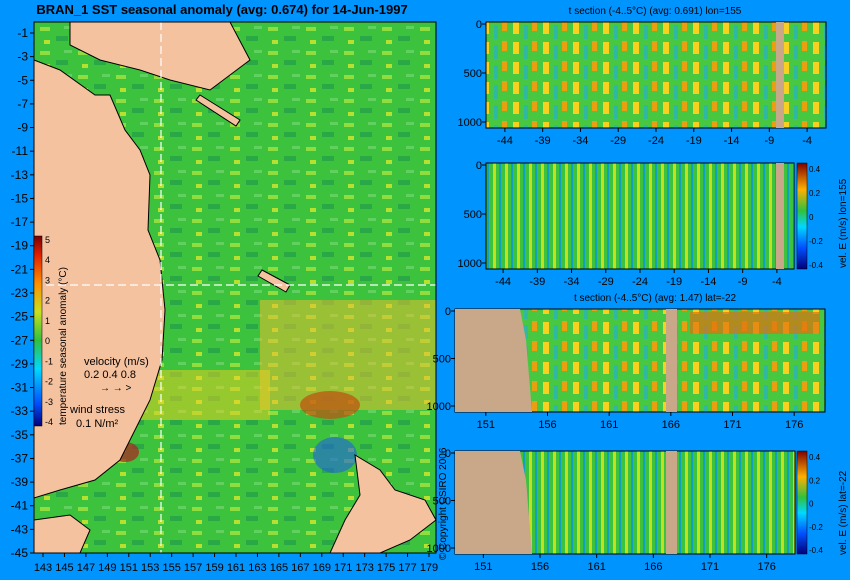 The height and width of the screenshot is (580, 850). Describe the element at coordinates (20, 529) in the screenshot. I see `map-y-tick-label: -43` at that location.